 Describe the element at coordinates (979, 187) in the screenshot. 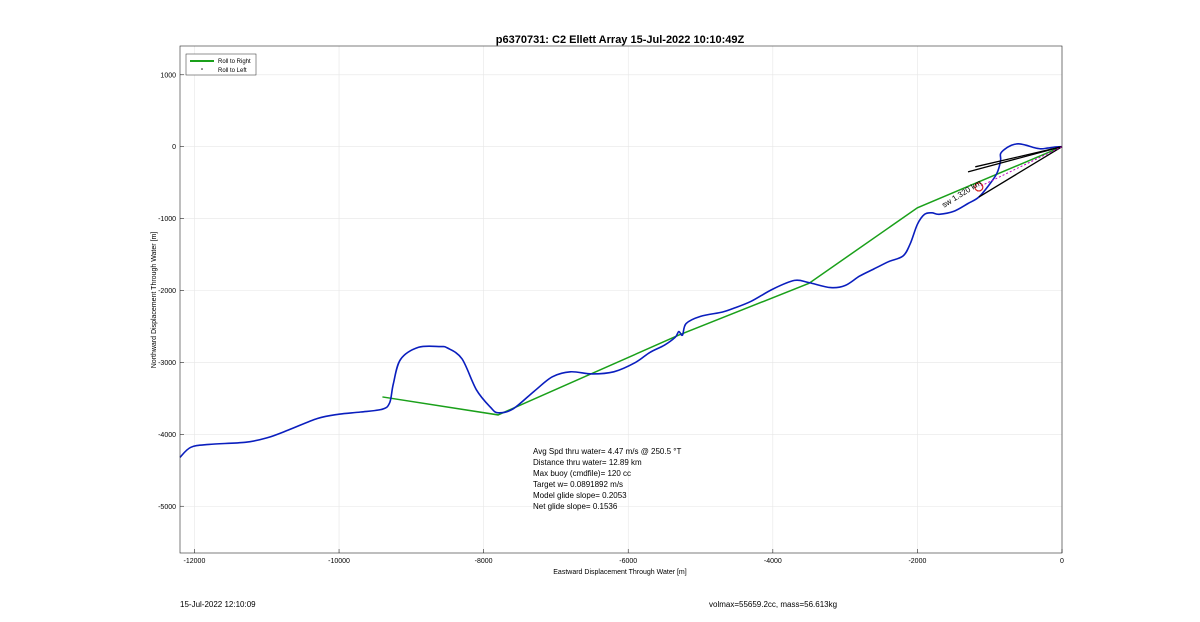

I see `start-marker` at that location.